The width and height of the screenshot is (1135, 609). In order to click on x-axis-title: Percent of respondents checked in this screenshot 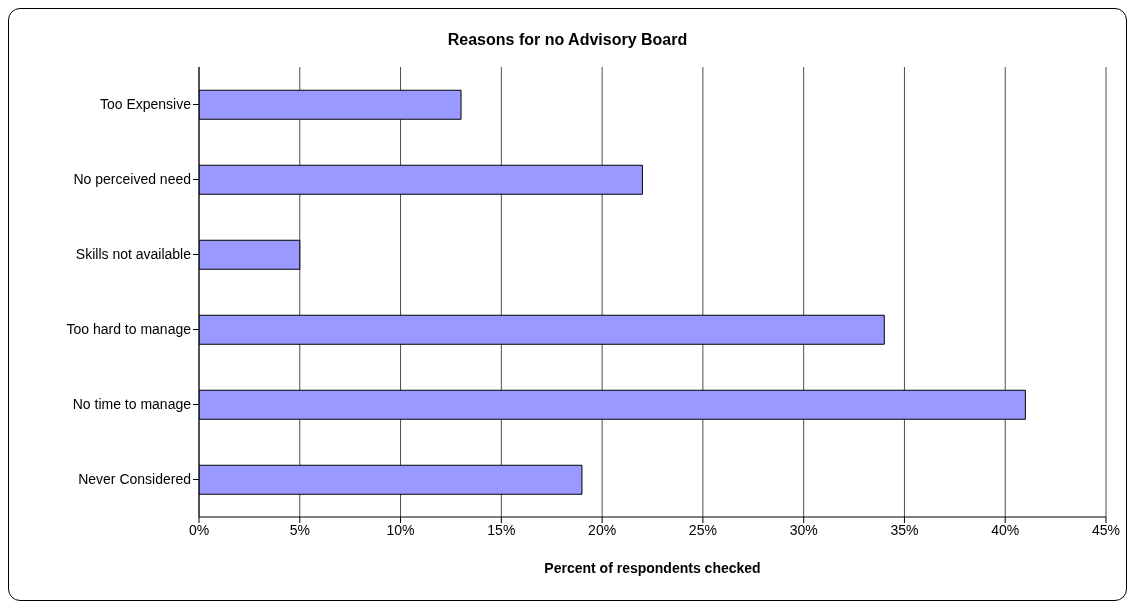, I will do `click(652, 568)`.